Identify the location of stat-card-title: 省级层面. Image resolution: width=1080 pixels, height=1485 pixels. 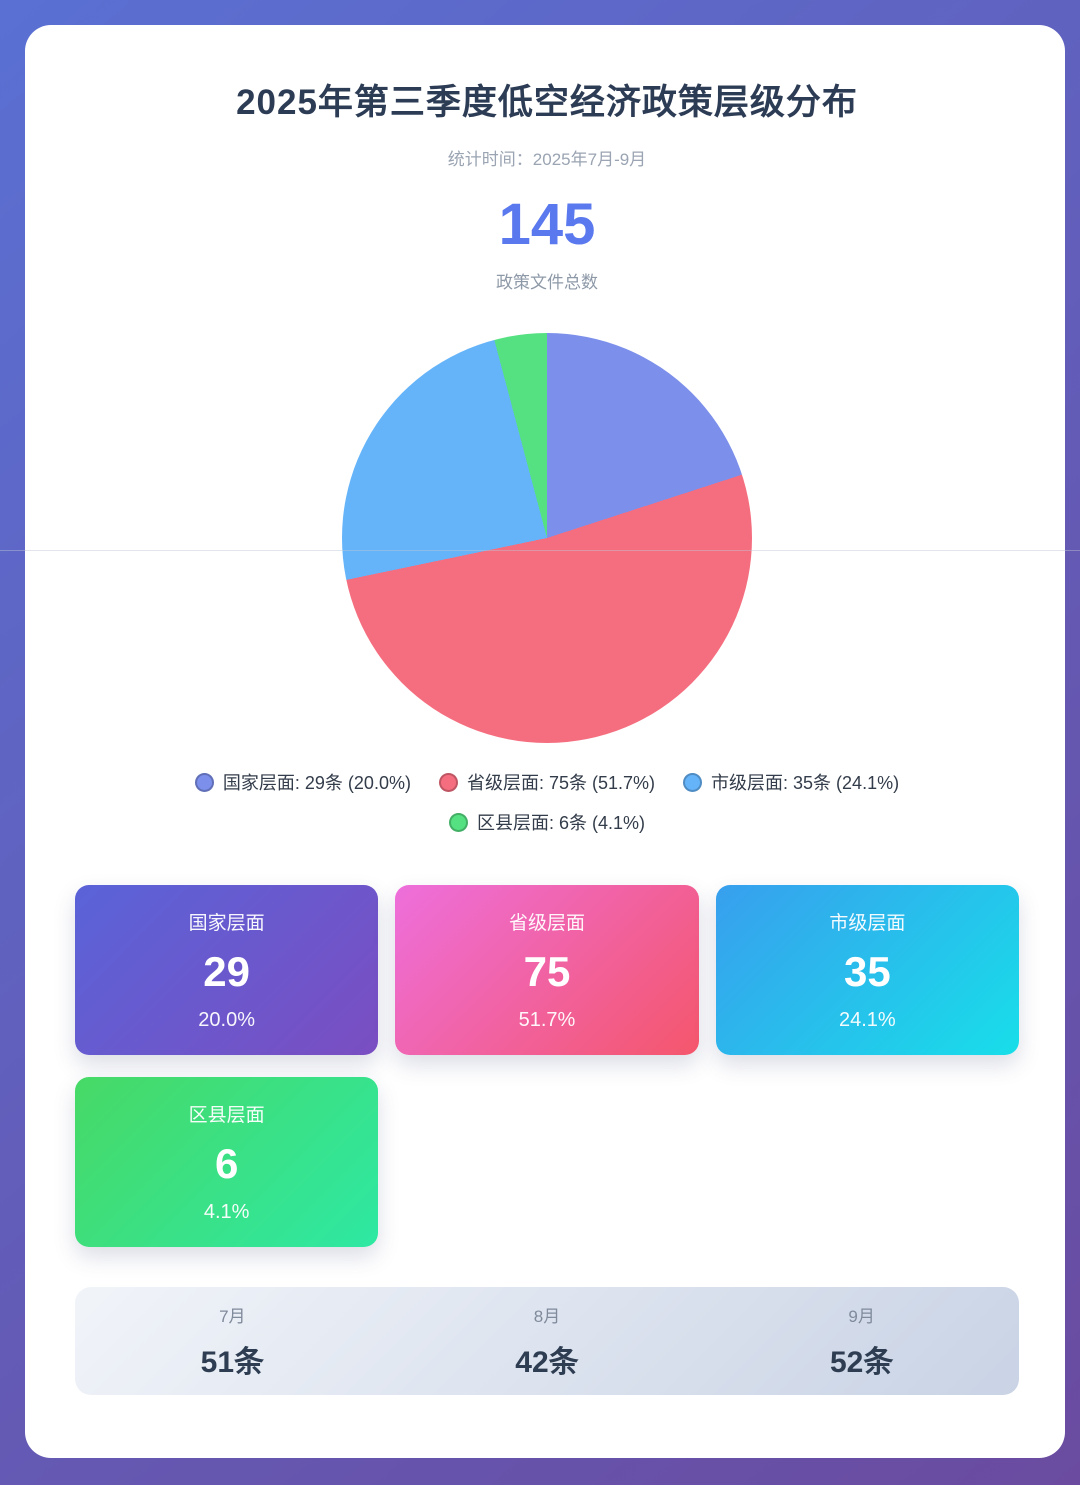
(546, 924).